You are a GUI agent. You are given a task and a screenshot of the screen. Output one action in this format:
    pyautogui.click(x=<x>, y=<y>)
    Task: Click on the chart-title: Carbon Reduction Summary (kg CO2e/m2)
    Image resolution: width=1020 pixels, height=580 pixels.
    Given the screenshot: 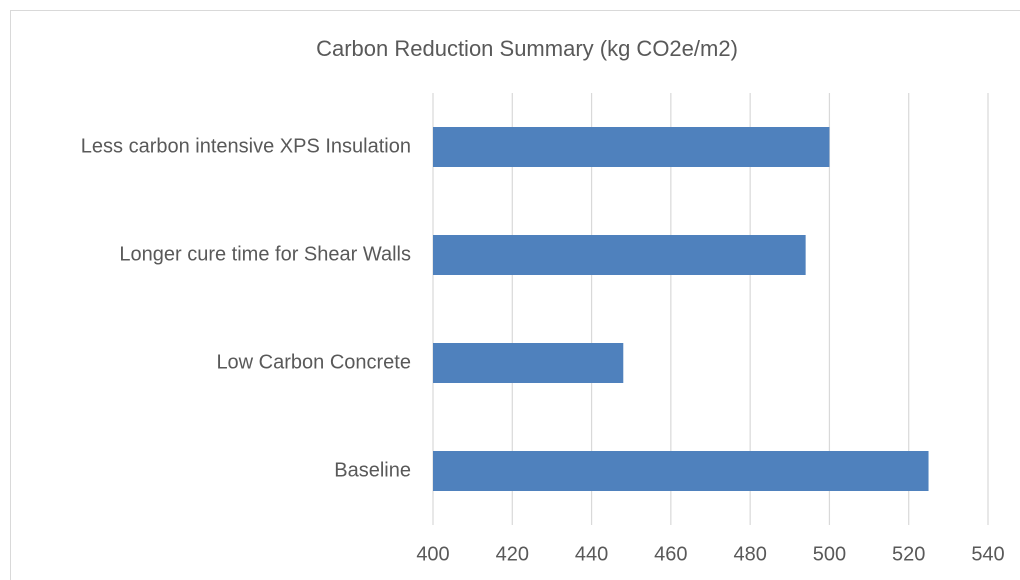 What is the action you would take?
    pyautogui.click(x=527, y=48)
    